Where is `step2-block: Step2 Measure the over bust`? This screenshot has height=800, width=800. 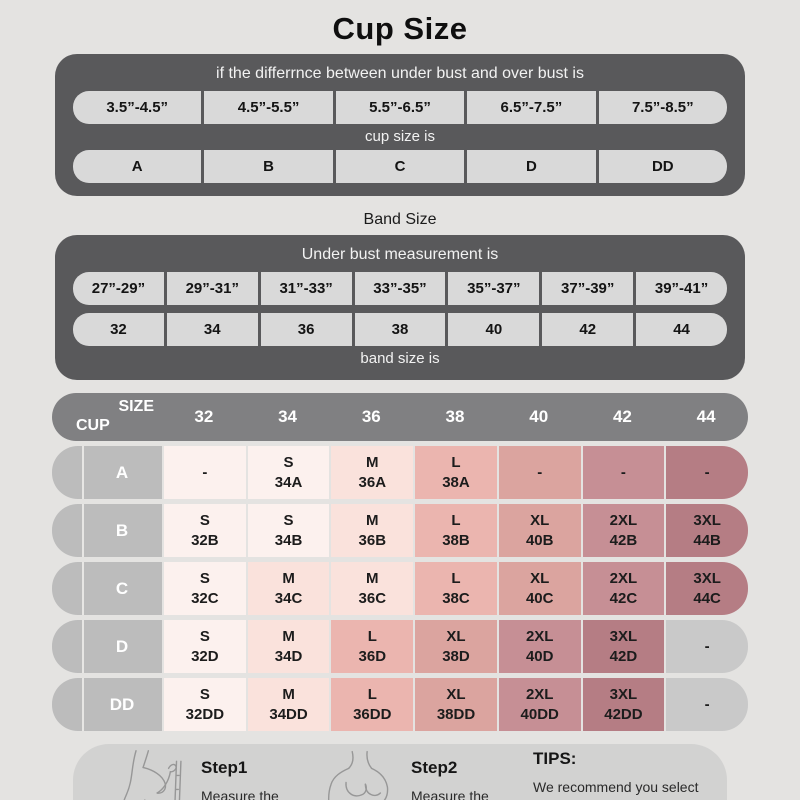 step2-block: Step2 Measure the over bust is located at coordinates (465, 779).